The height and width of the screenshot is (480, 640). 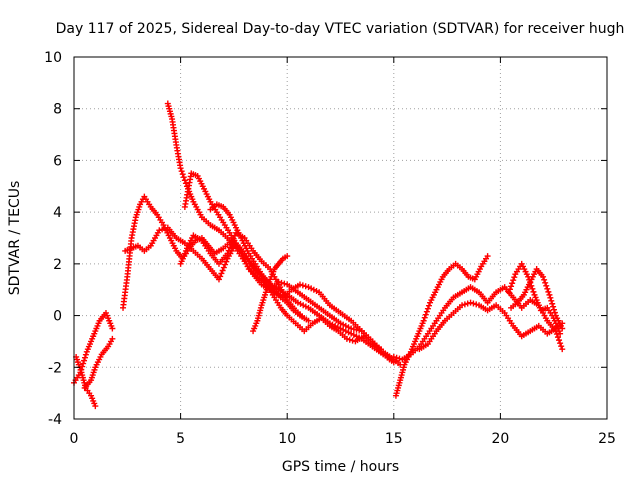 What do you see at coordinates (55, 368) in the screenshot?
I see `y-tick-label: -2` at bounding box center [55, 368].